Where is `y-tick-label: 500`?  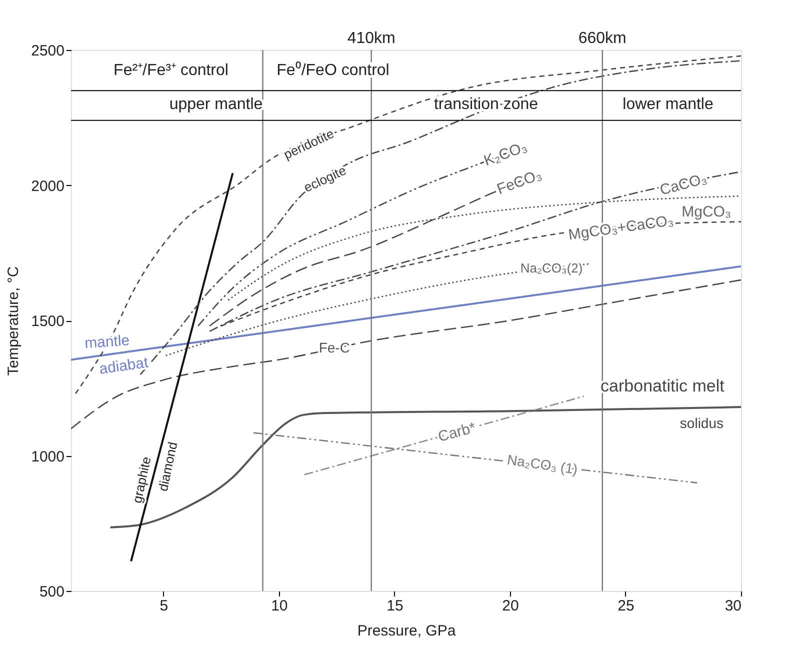 y-tick-label: 500 is located at coordinates (51, 592).